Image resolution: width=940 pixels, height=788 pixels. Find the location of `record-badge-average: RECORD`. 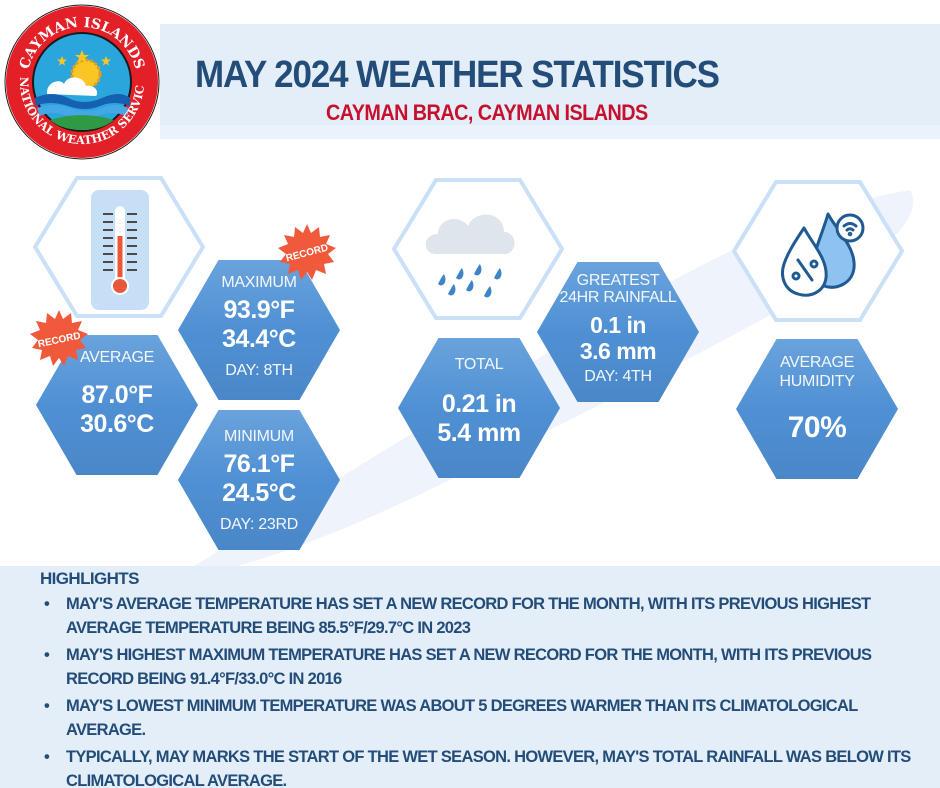

record-badge-average: RECORD is located at coordinates (59, 338).